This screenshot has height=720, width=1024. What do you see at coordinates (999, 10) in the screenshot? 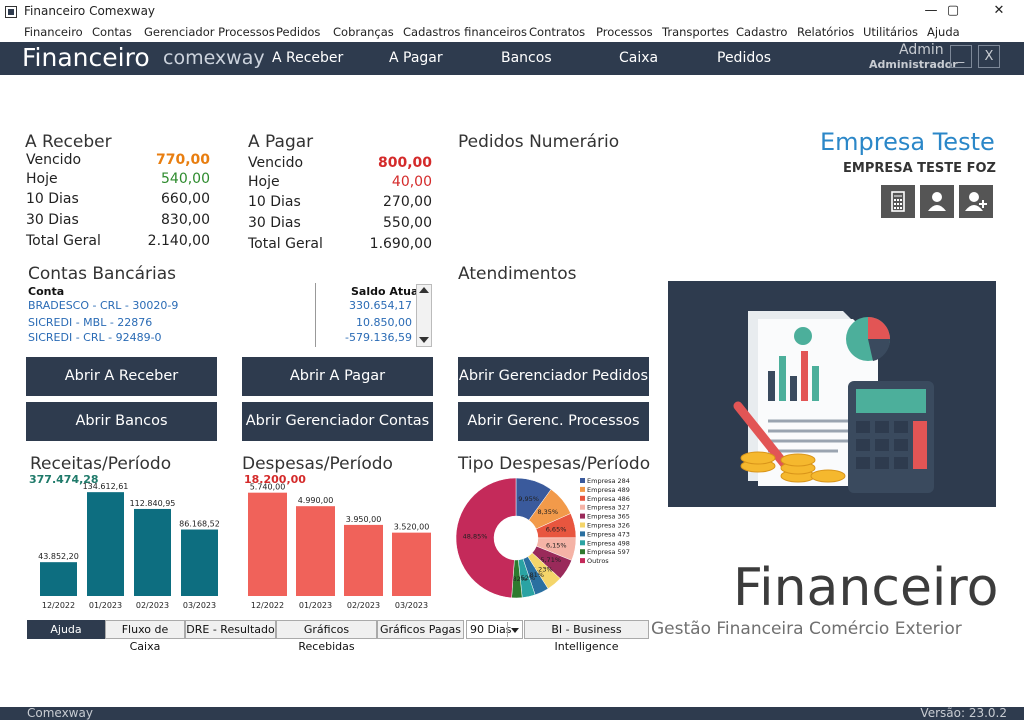
I see `close-button: ✕` at bounding box center [999, 10].